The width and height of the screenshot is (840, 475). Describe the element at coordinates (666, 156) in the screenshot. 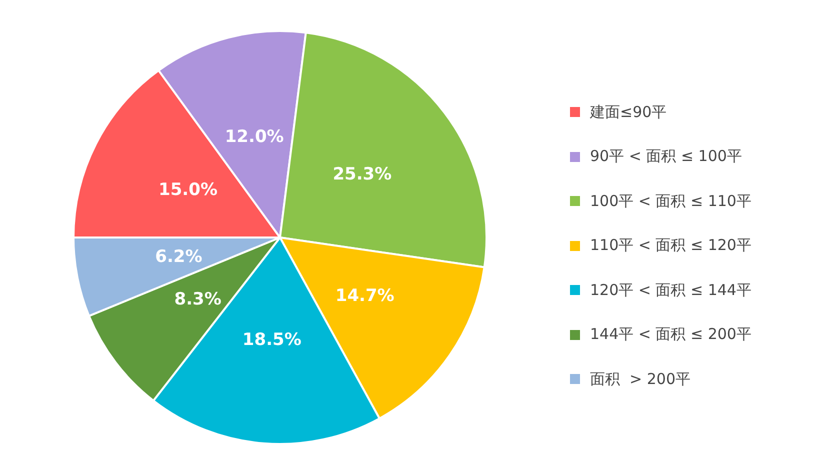

I see `legend-label: 90平 < 面积 ≤ 100平` at that location.